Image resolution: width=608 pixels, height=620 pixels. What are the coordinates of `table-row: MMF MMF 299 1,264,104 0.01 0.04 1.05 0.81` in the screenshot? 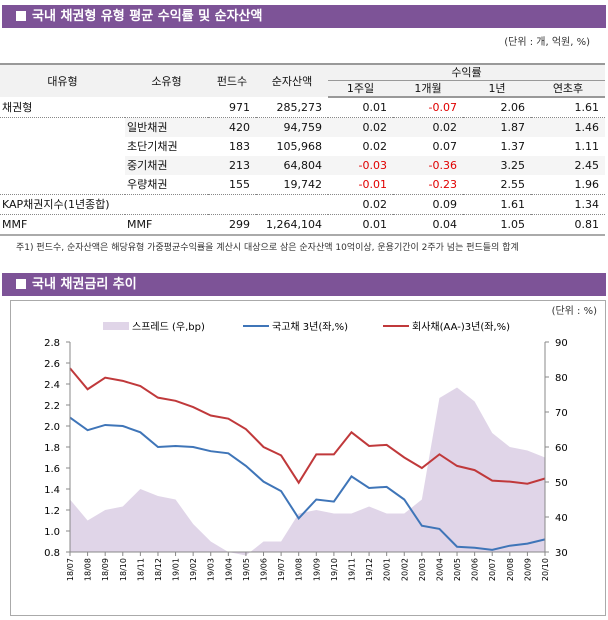 It's located at (302, 225).